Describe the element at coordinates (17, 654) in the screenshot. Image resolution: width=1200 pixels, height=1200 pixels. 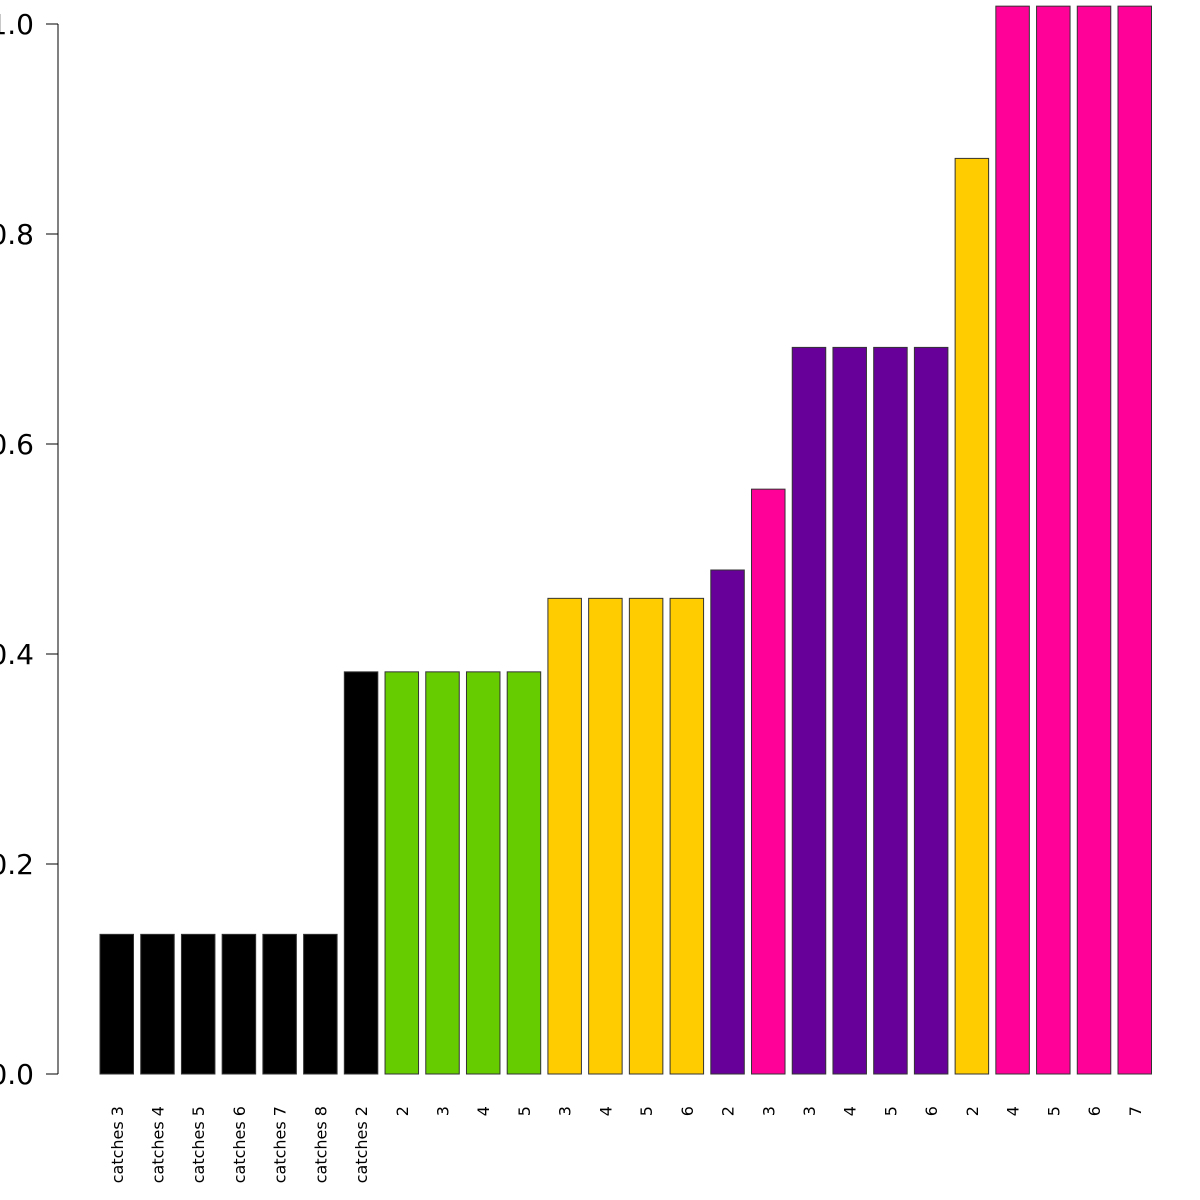
I see `y-tick-label: 0.4` at that location.